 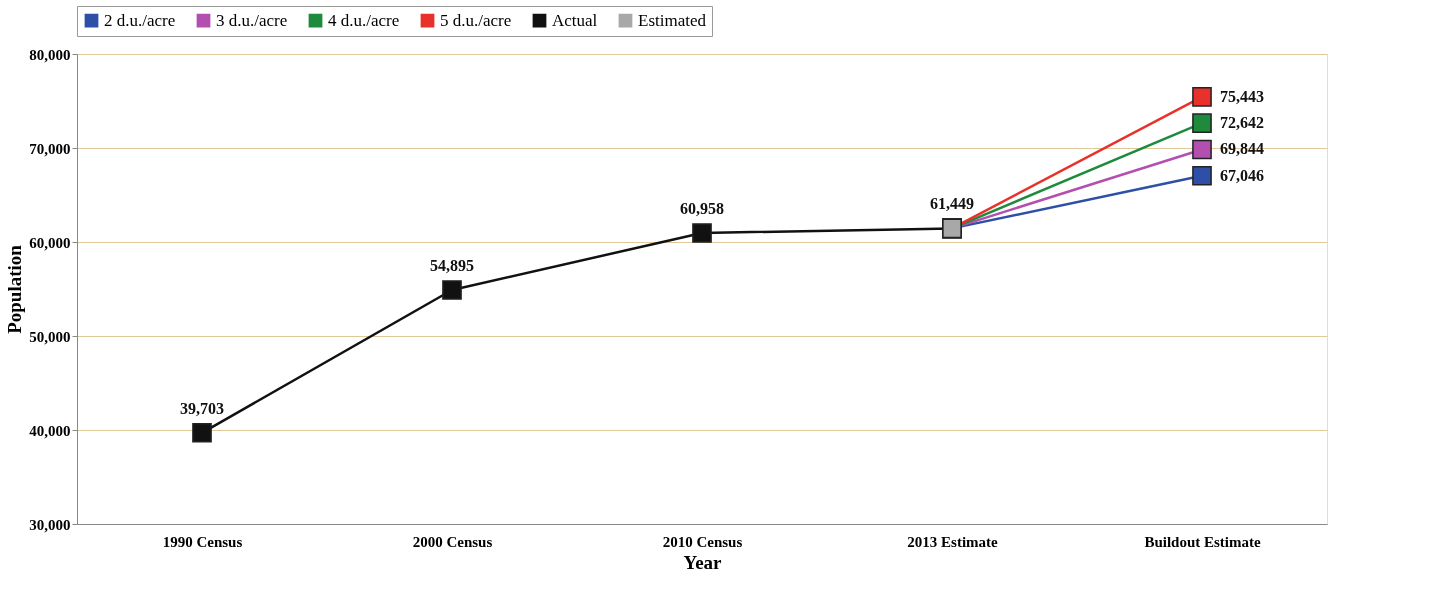 What do you see at coordinates (50, 524) in the screenshot?
I see `y-tick-label: 30,000` at bounding box center [50, 524].